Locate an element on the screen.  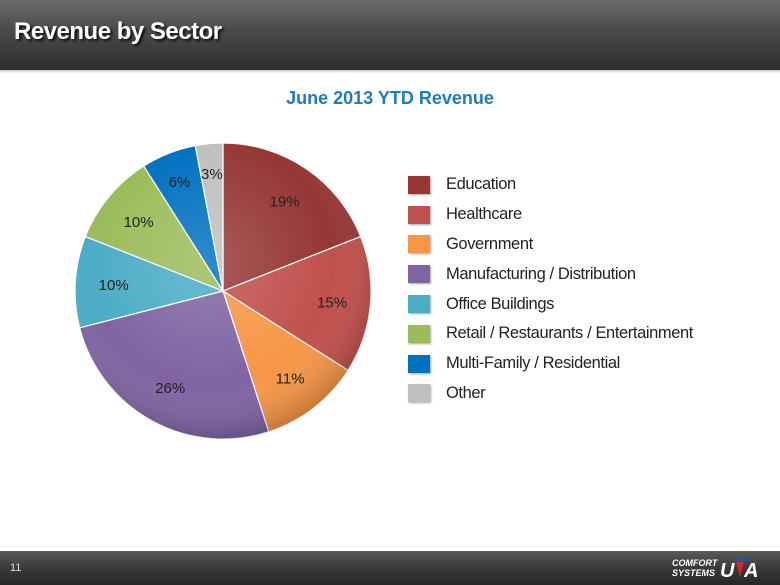
legend-item-education: Education is located at coordinates (550, 185).